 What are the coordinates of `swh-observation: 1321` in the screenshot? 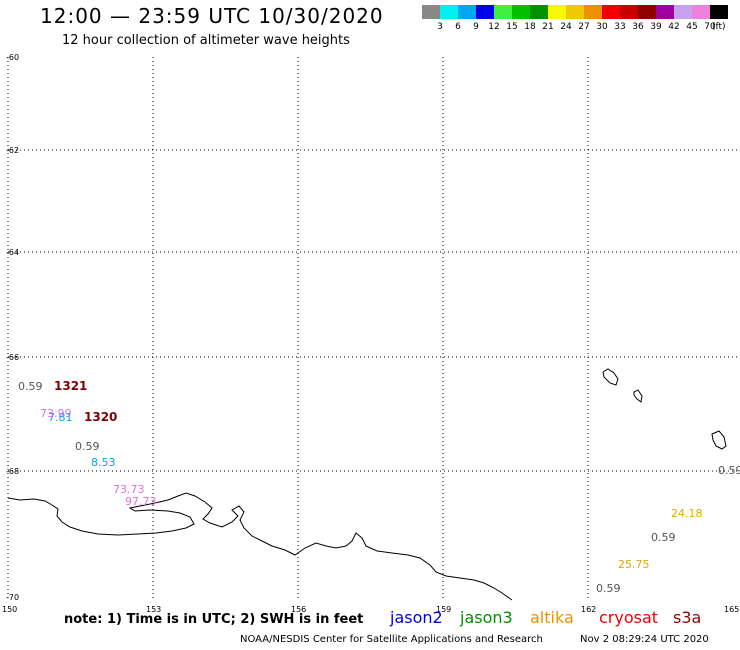 It's located at (71, 386).